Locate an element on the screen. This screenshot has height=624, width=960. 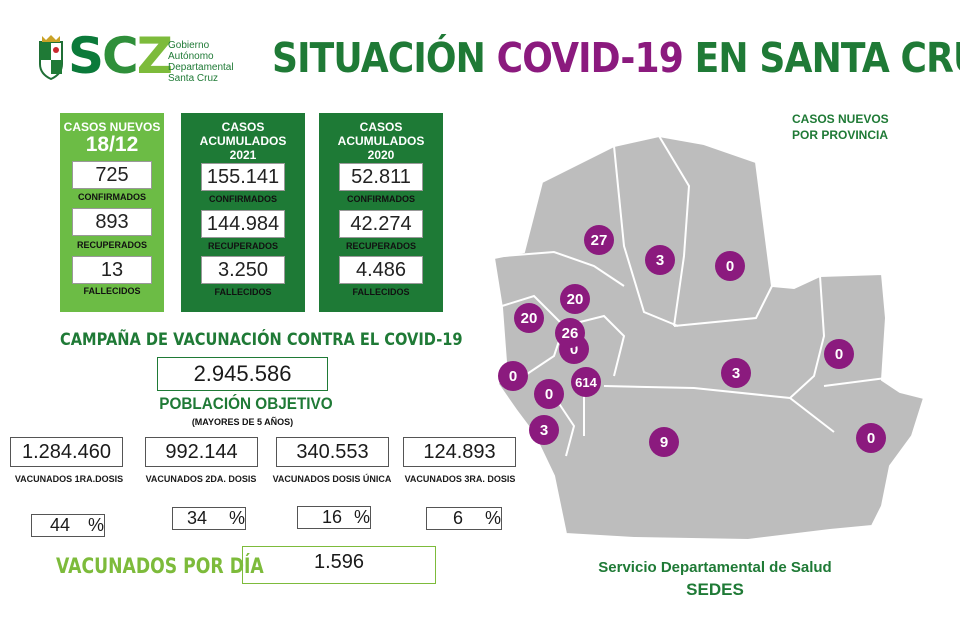
acc2021-confirmed-label: CONFIRMADOS is located at coordinates (243, 199).